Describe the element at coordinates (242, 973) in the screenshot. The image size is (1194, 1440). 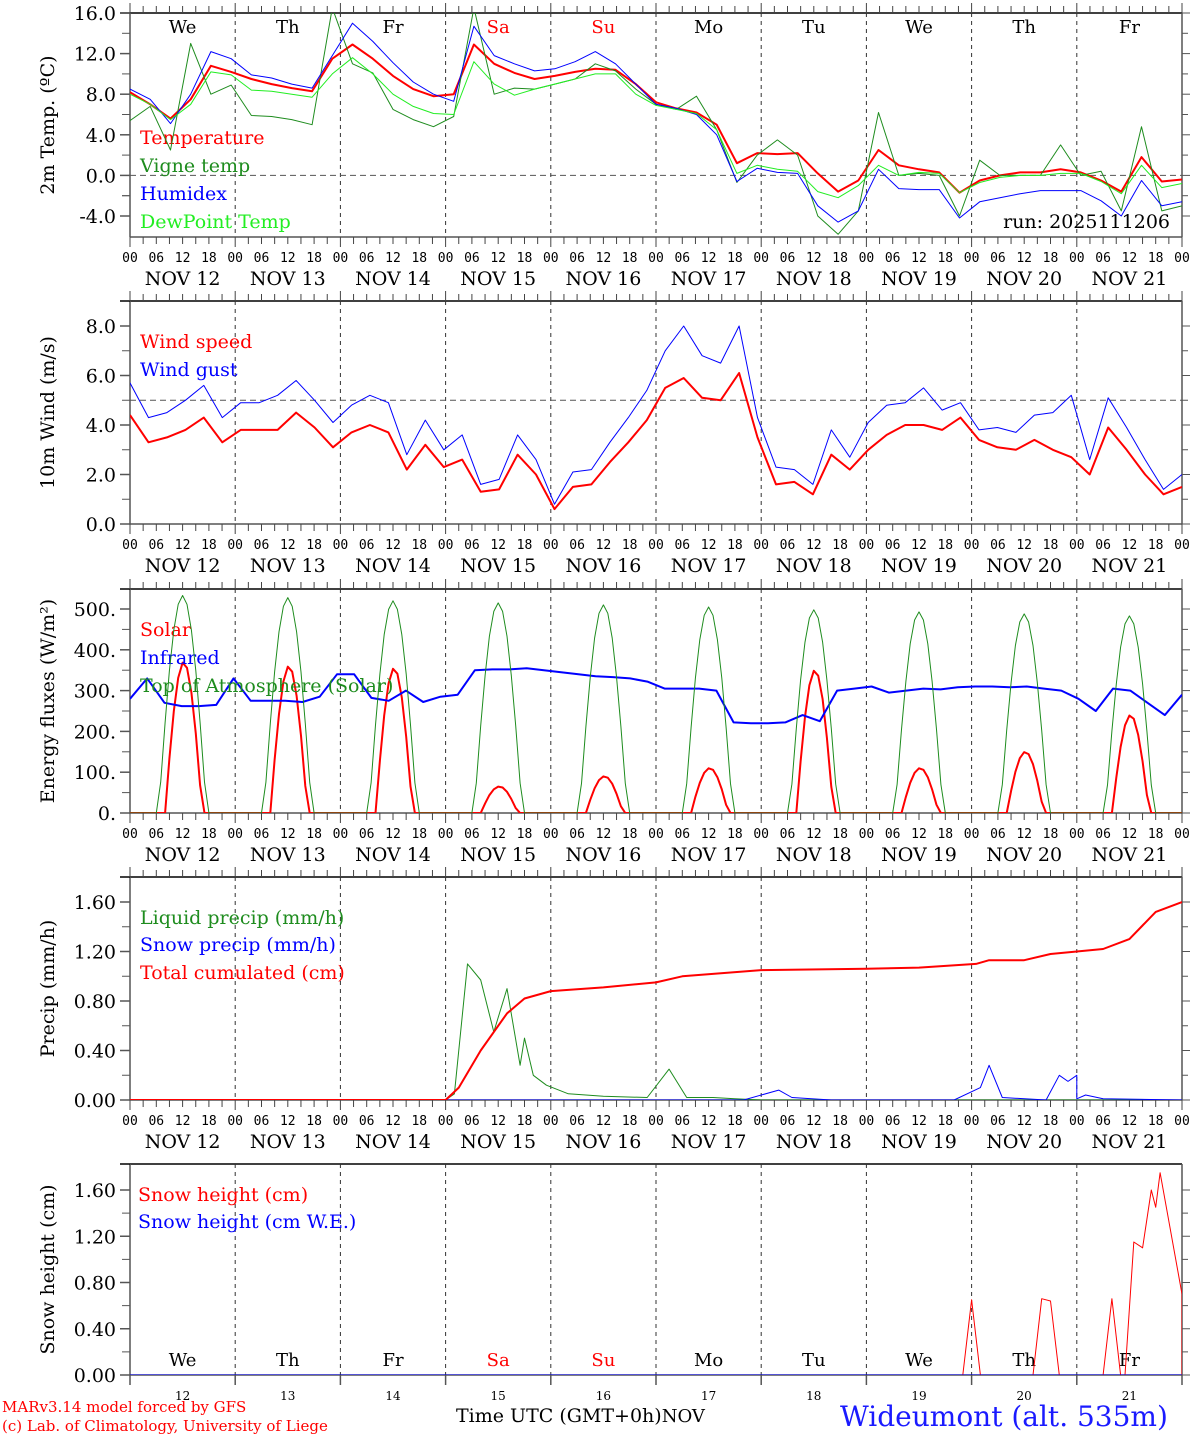
I see `legend-entry: Total cumulated (cm)` at that location.